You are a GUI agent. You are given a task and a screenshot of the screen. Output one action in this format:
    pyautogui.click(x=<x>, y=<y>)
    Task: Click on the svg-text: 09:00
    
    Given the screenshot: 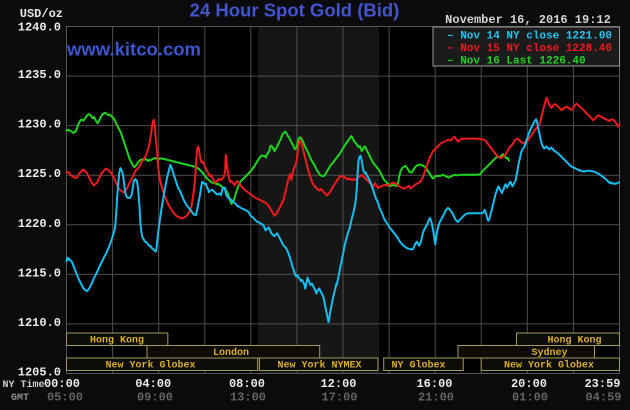 What is the action you would take?
    pyautogui.click(x=155, y=398)
    